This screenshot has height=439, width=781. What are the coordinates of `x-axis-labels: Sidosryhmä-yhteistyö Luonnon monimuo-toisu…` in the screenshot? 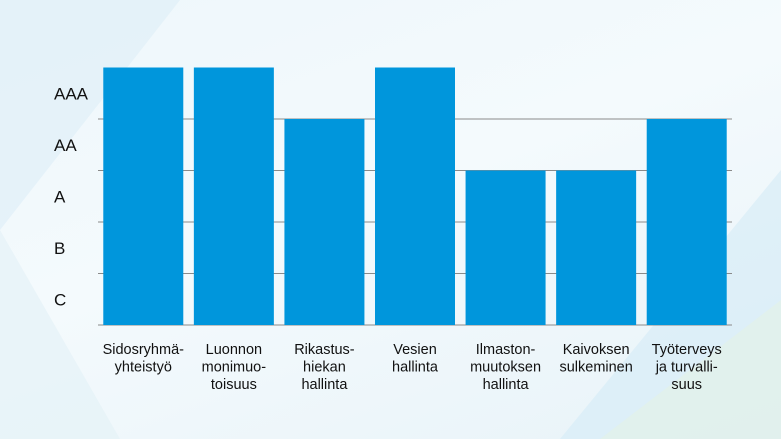 It's located at (412, 367).